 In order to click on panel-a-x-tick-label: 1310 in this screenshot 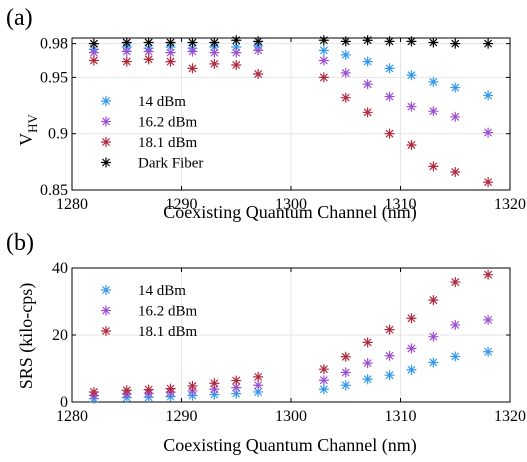, I will do `click(401, 204)`.